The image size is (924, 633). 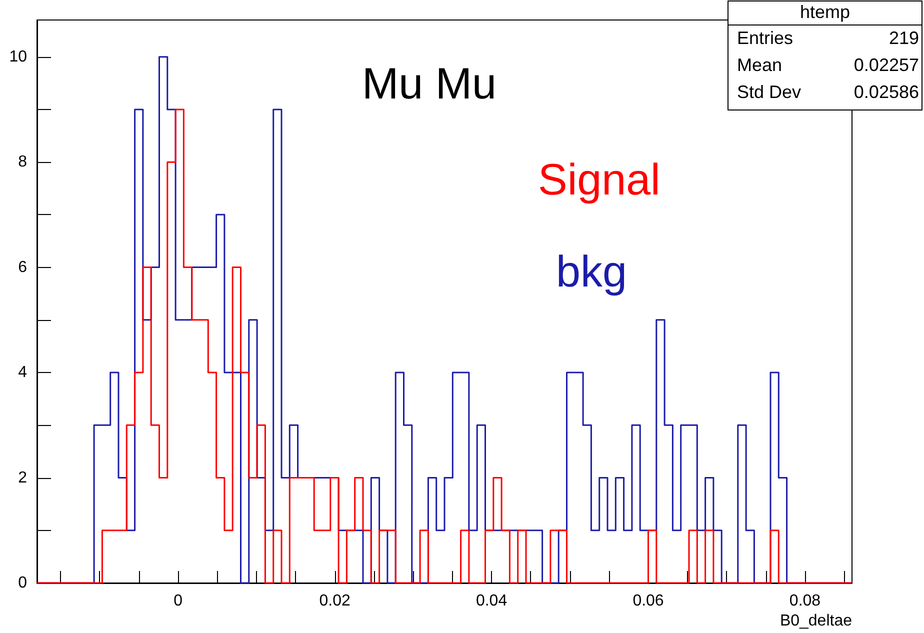 What do you see at coordinates (759, 65) in the screenshot?
I see `annotation: Mean` at bounding box center [759, 65].